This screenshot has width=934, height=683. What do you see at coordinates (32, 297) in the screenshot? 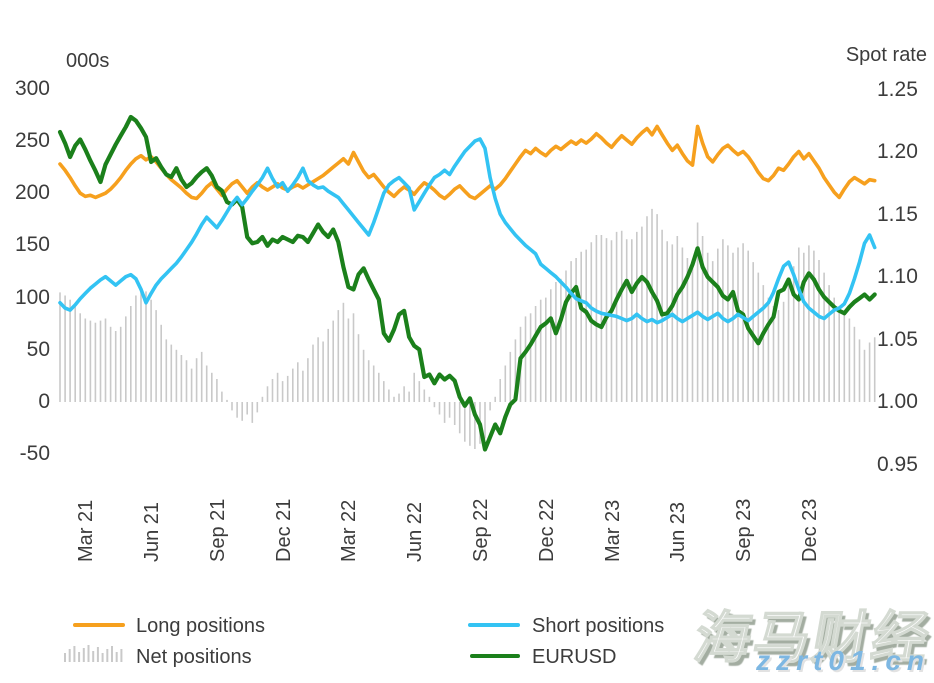
I see `left-axis-tick: 100` at bounding box center [32, 297].